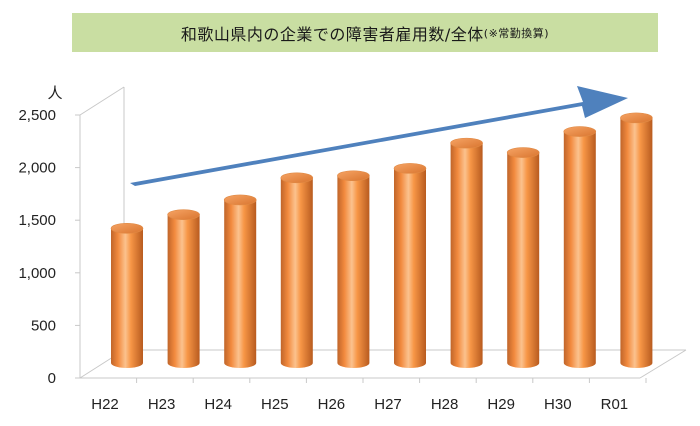 Image resolution: width=700 pixels, height=426 pixels. I want to click on y-tick-label: 1,500, so click(37, 220).